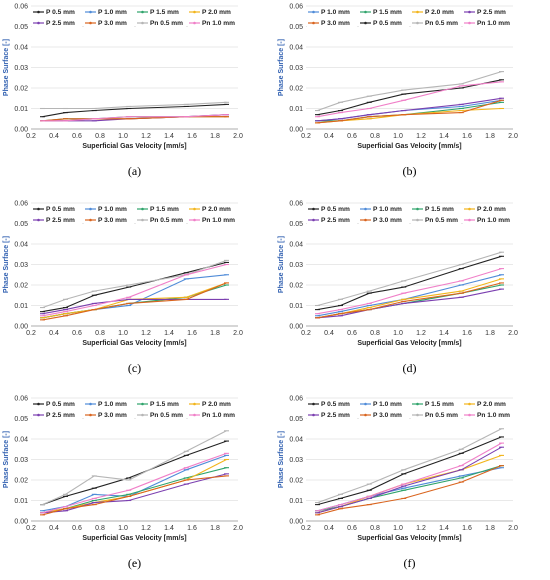  What do you see at coordinates (352, 333) in the screenshot?
I see `x-tick-label: 0.6` at bounding box center [352, 333].